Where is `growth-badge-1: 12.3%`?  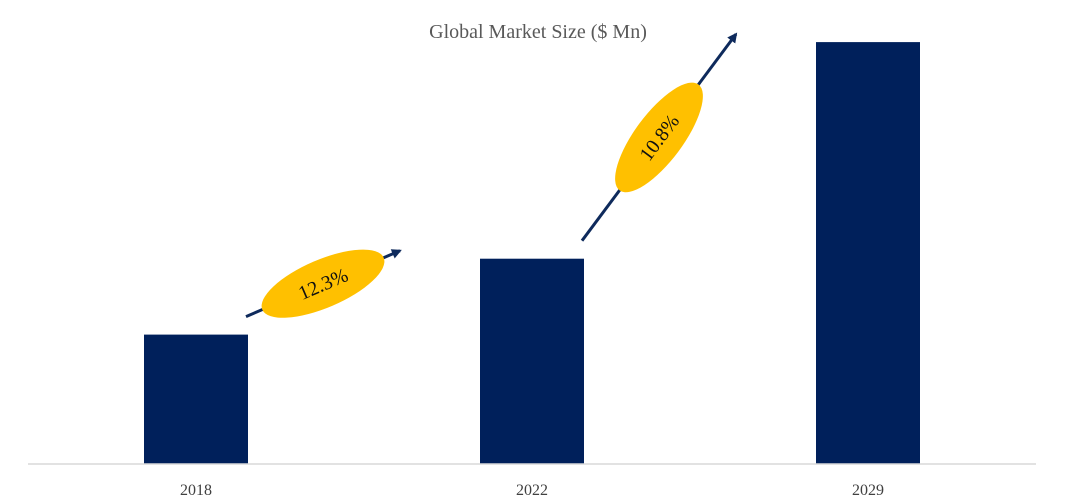 growth-badge-1: 12.3% is located at coordinates (323, 283).